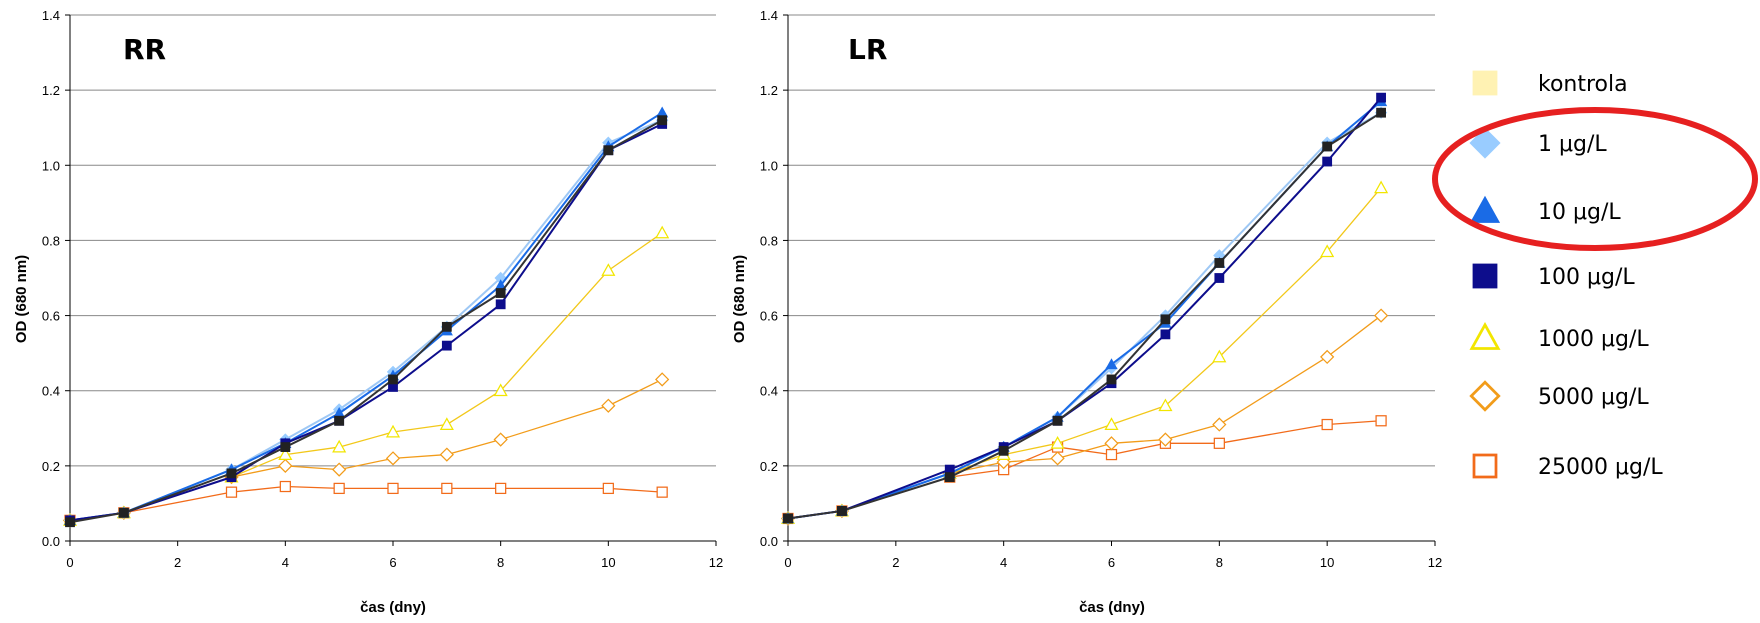 This screenshot has height=623, width=1760. What do you see at coordinates (51, 391) in the screenshot?
I see `y-tick-label: 0.4` at bounding box center [51, 391].